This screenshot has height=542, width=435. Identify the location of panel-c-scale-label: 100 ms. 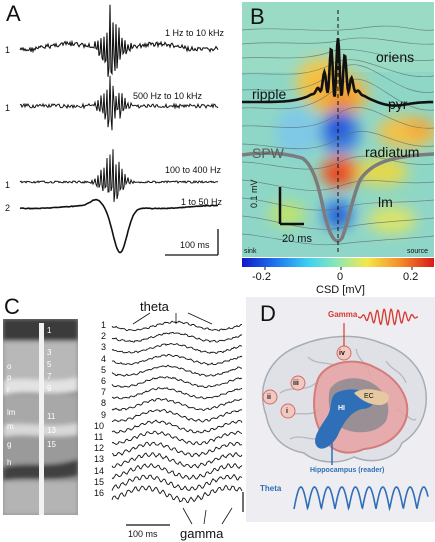
(143, 534).